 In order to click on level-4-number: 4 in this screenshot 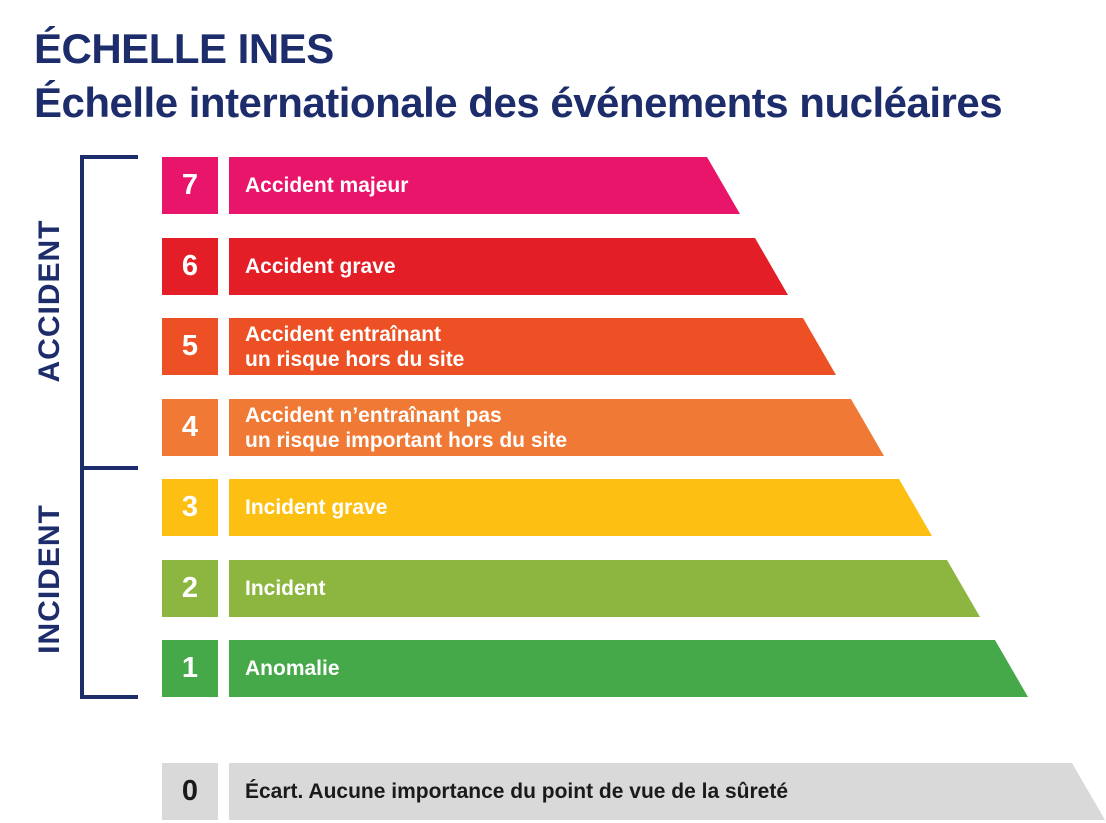, I will do `click(190, 427)`.